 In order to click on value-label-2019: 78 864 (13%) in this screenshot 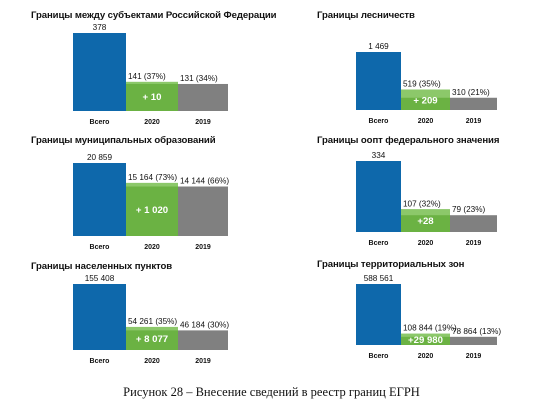, I will do `click(476, 331)`.